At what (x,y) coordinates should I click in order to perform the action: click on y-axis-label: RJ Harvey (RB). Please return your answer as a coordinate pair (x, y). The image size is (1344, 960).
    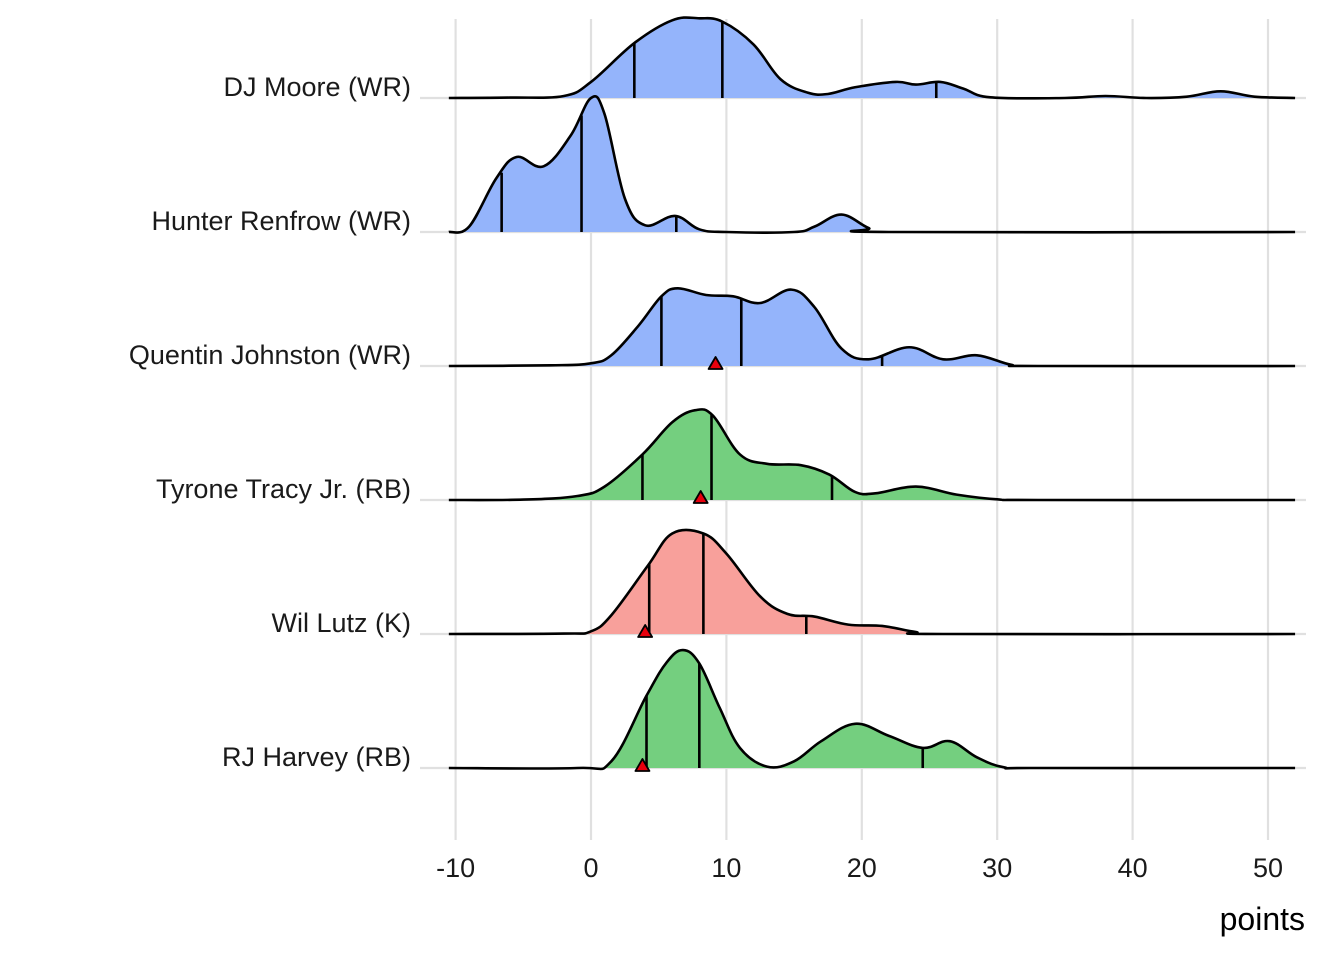
    Looking at the image, I should click on (316, 757).